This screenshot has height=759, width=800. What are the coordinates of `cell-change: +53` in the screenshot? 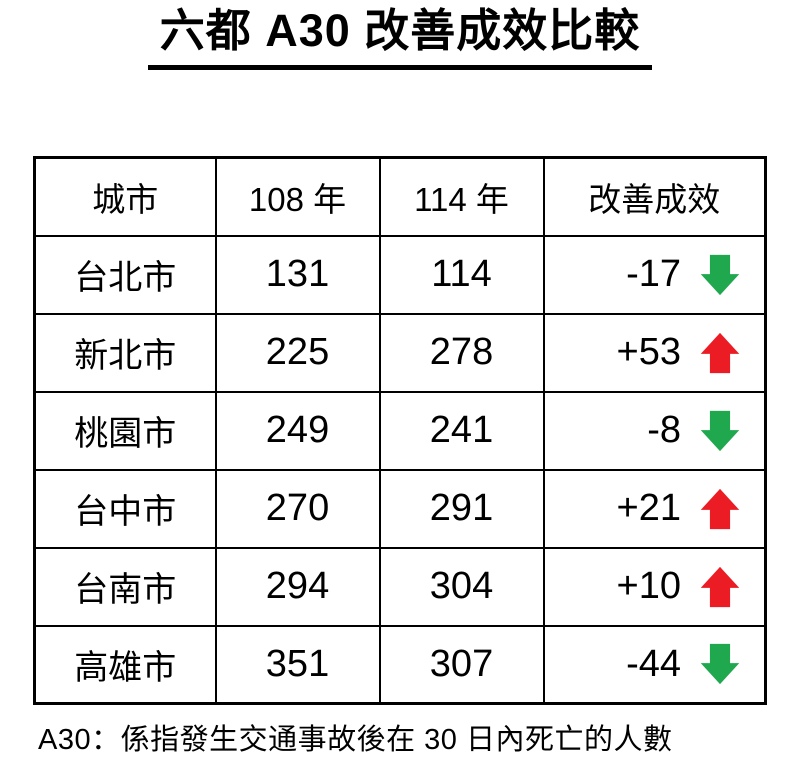 It's located at (654, 352).